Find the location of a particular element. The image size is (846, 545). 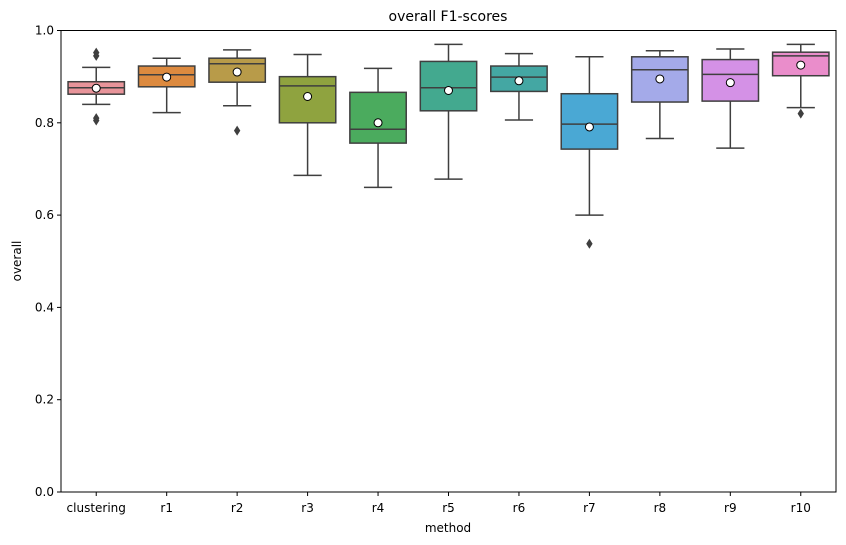

box-group-r2 is located at coordinates (237, 92).